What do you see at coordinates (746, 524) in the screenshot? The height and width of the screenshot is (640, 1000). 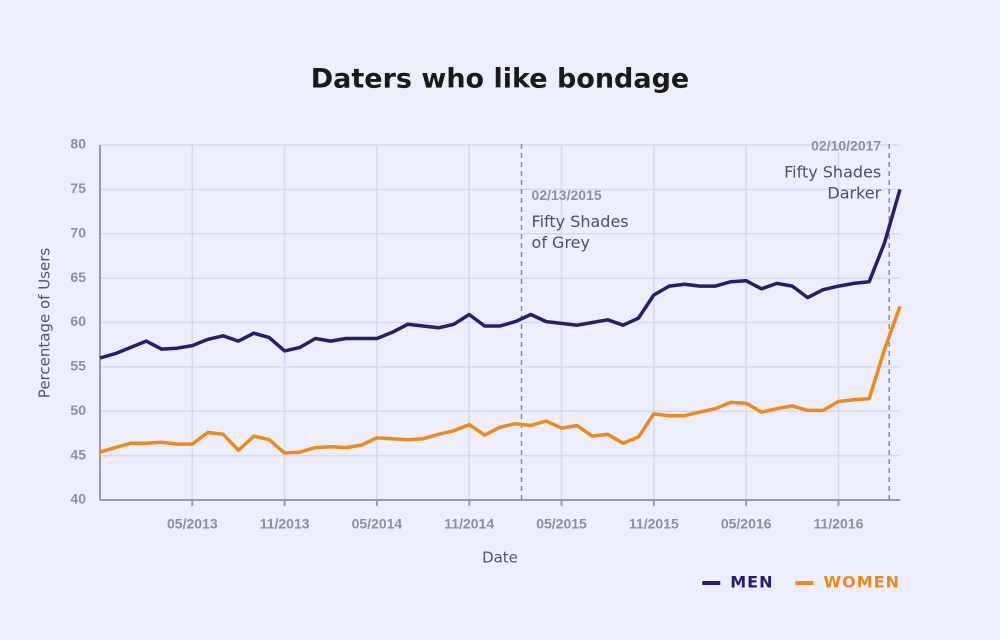 I see `x-tick-label: 05/2016` at bounding box center [746, 524].